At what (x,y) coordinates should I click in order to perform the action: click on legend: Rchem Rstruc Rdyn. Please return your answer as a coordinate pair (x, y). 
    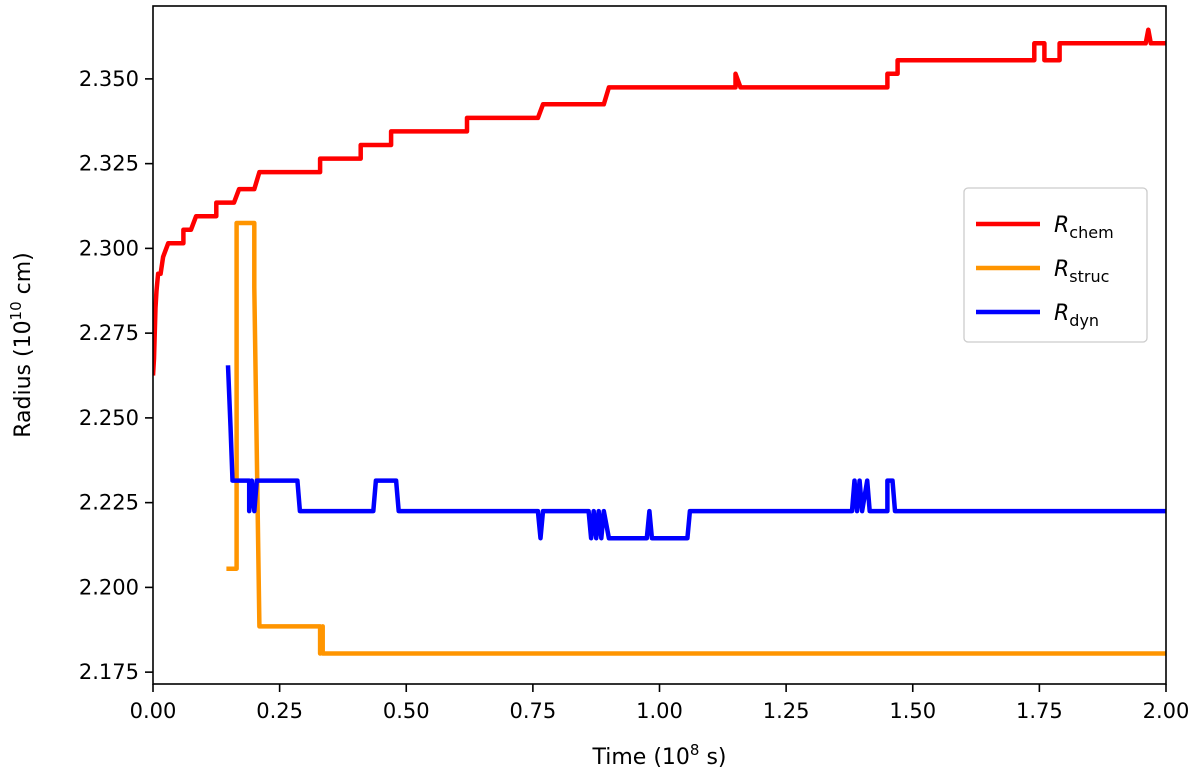
    Looking at the image, I should click on (1055, 265).